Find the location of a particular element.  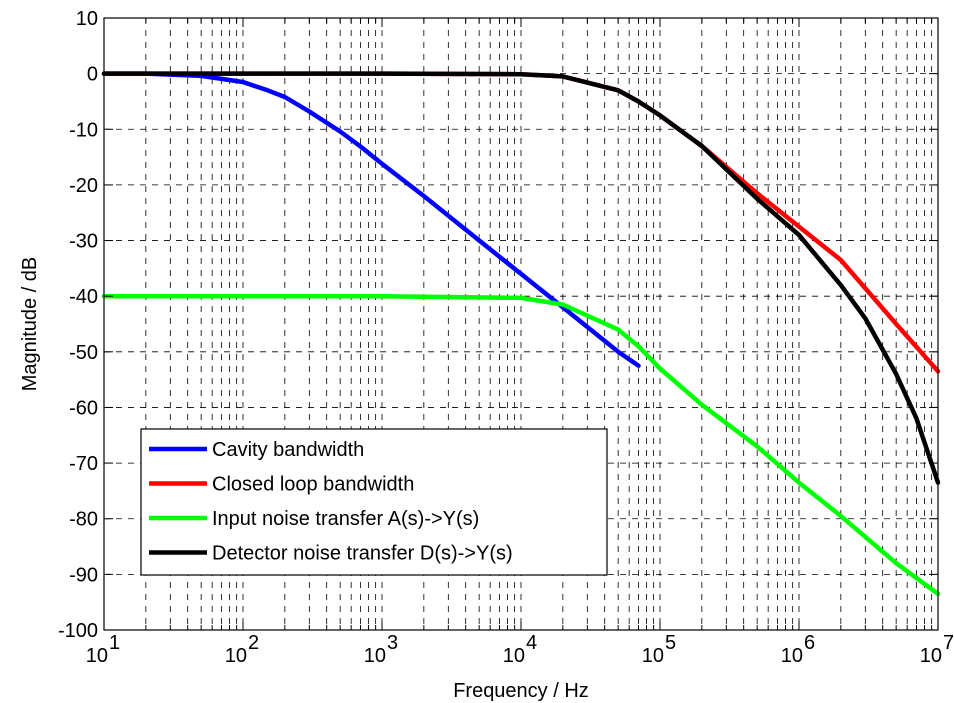

x-tick-label: 10³ is located at coordinates (381, 649).